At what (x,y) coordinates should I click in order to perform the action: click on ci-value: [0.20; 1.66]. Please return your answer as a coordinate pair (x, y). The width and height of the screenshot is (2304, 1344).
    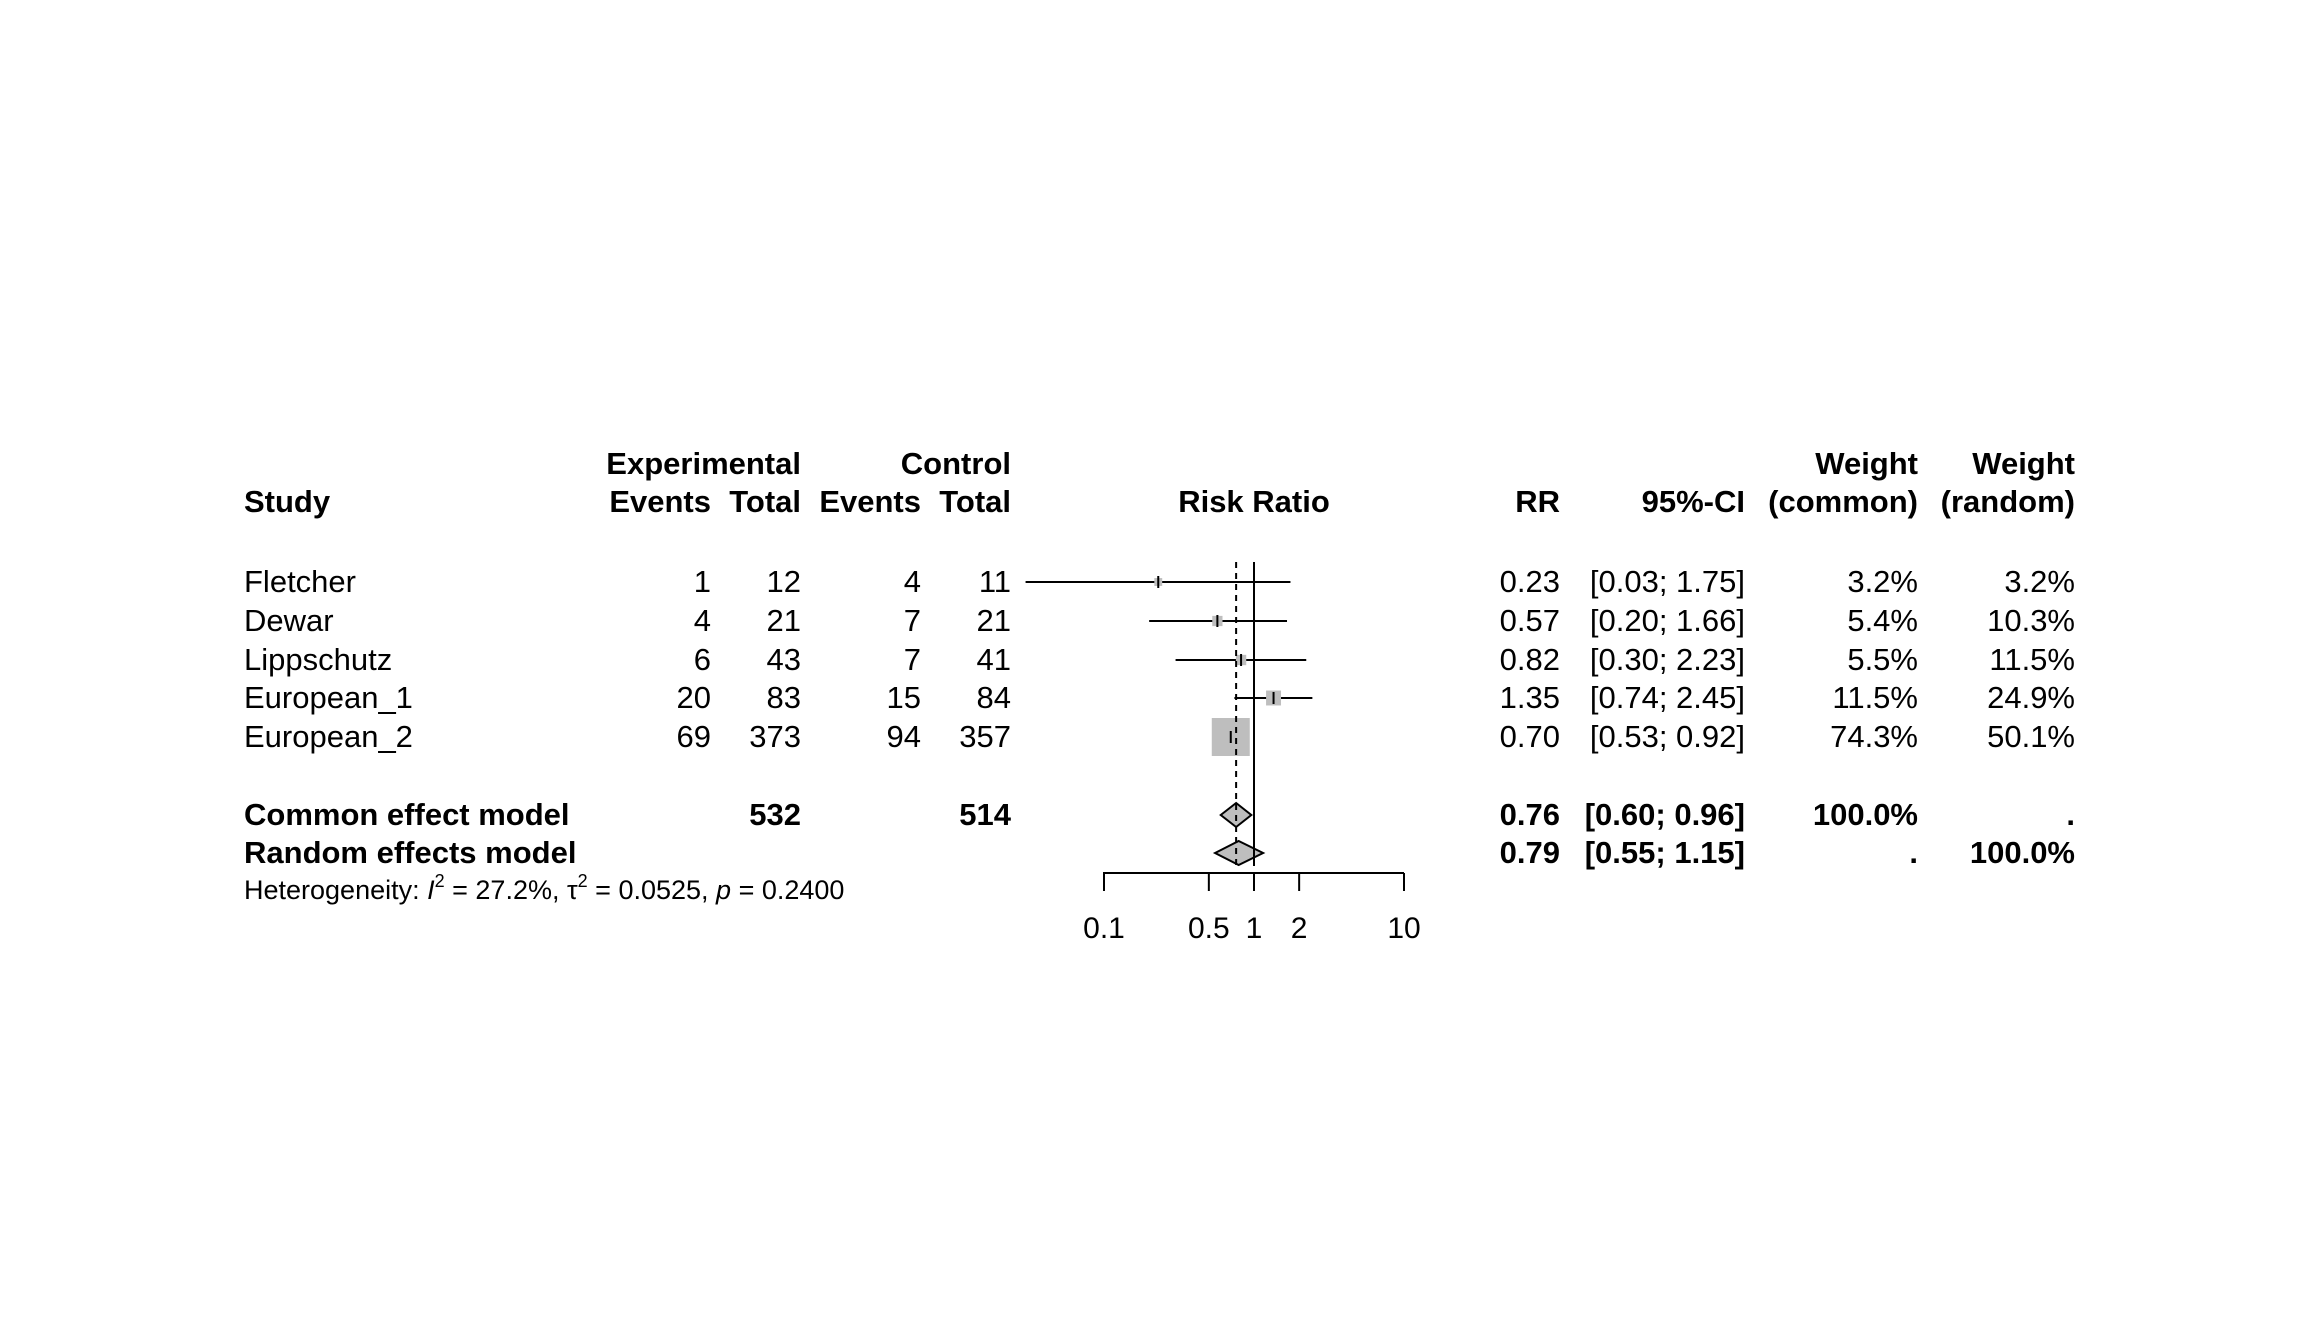
    Looking at the image, I should click on (1667, 620).